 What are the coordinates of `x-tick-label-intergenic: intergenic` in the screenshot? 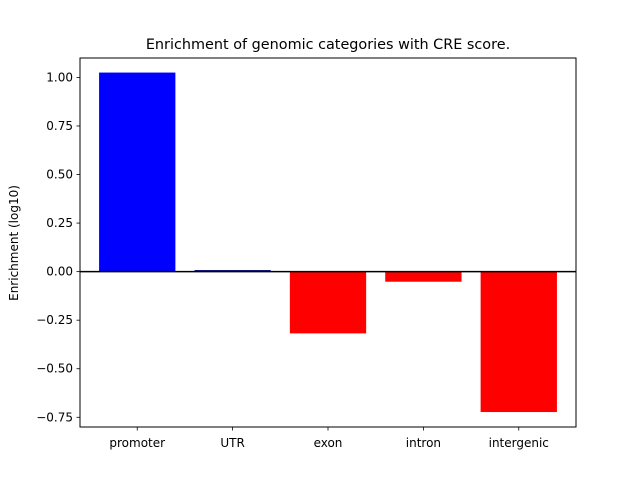 It's located at (519, 443).